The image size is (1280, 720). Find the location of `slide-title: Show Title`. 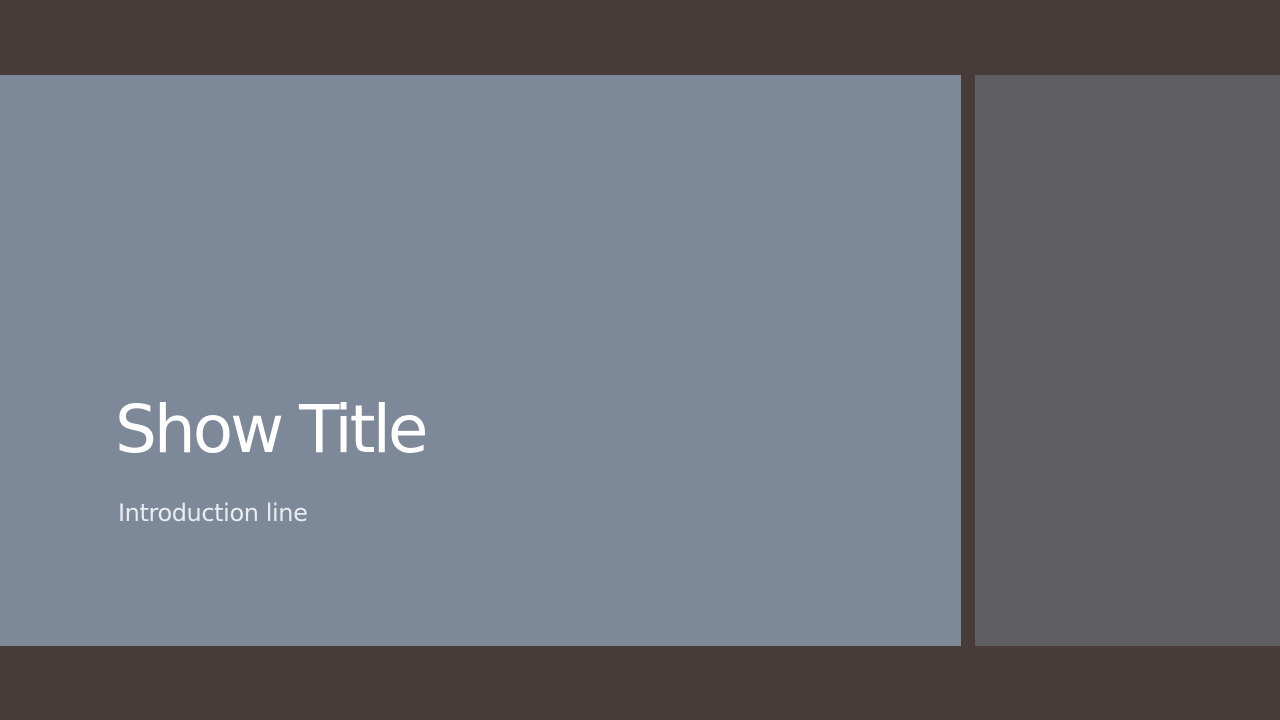

slide-title: Show Title is located at coordinates (272, 429).